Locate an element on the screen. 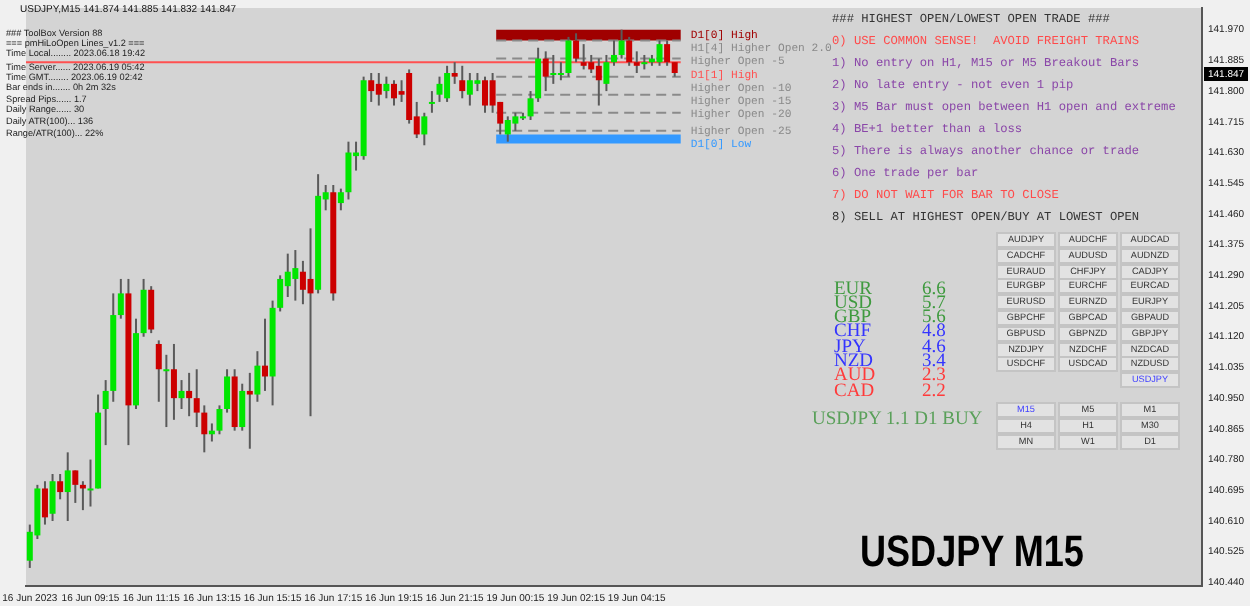  annotation: CAD is located at coordinates (854, 391).